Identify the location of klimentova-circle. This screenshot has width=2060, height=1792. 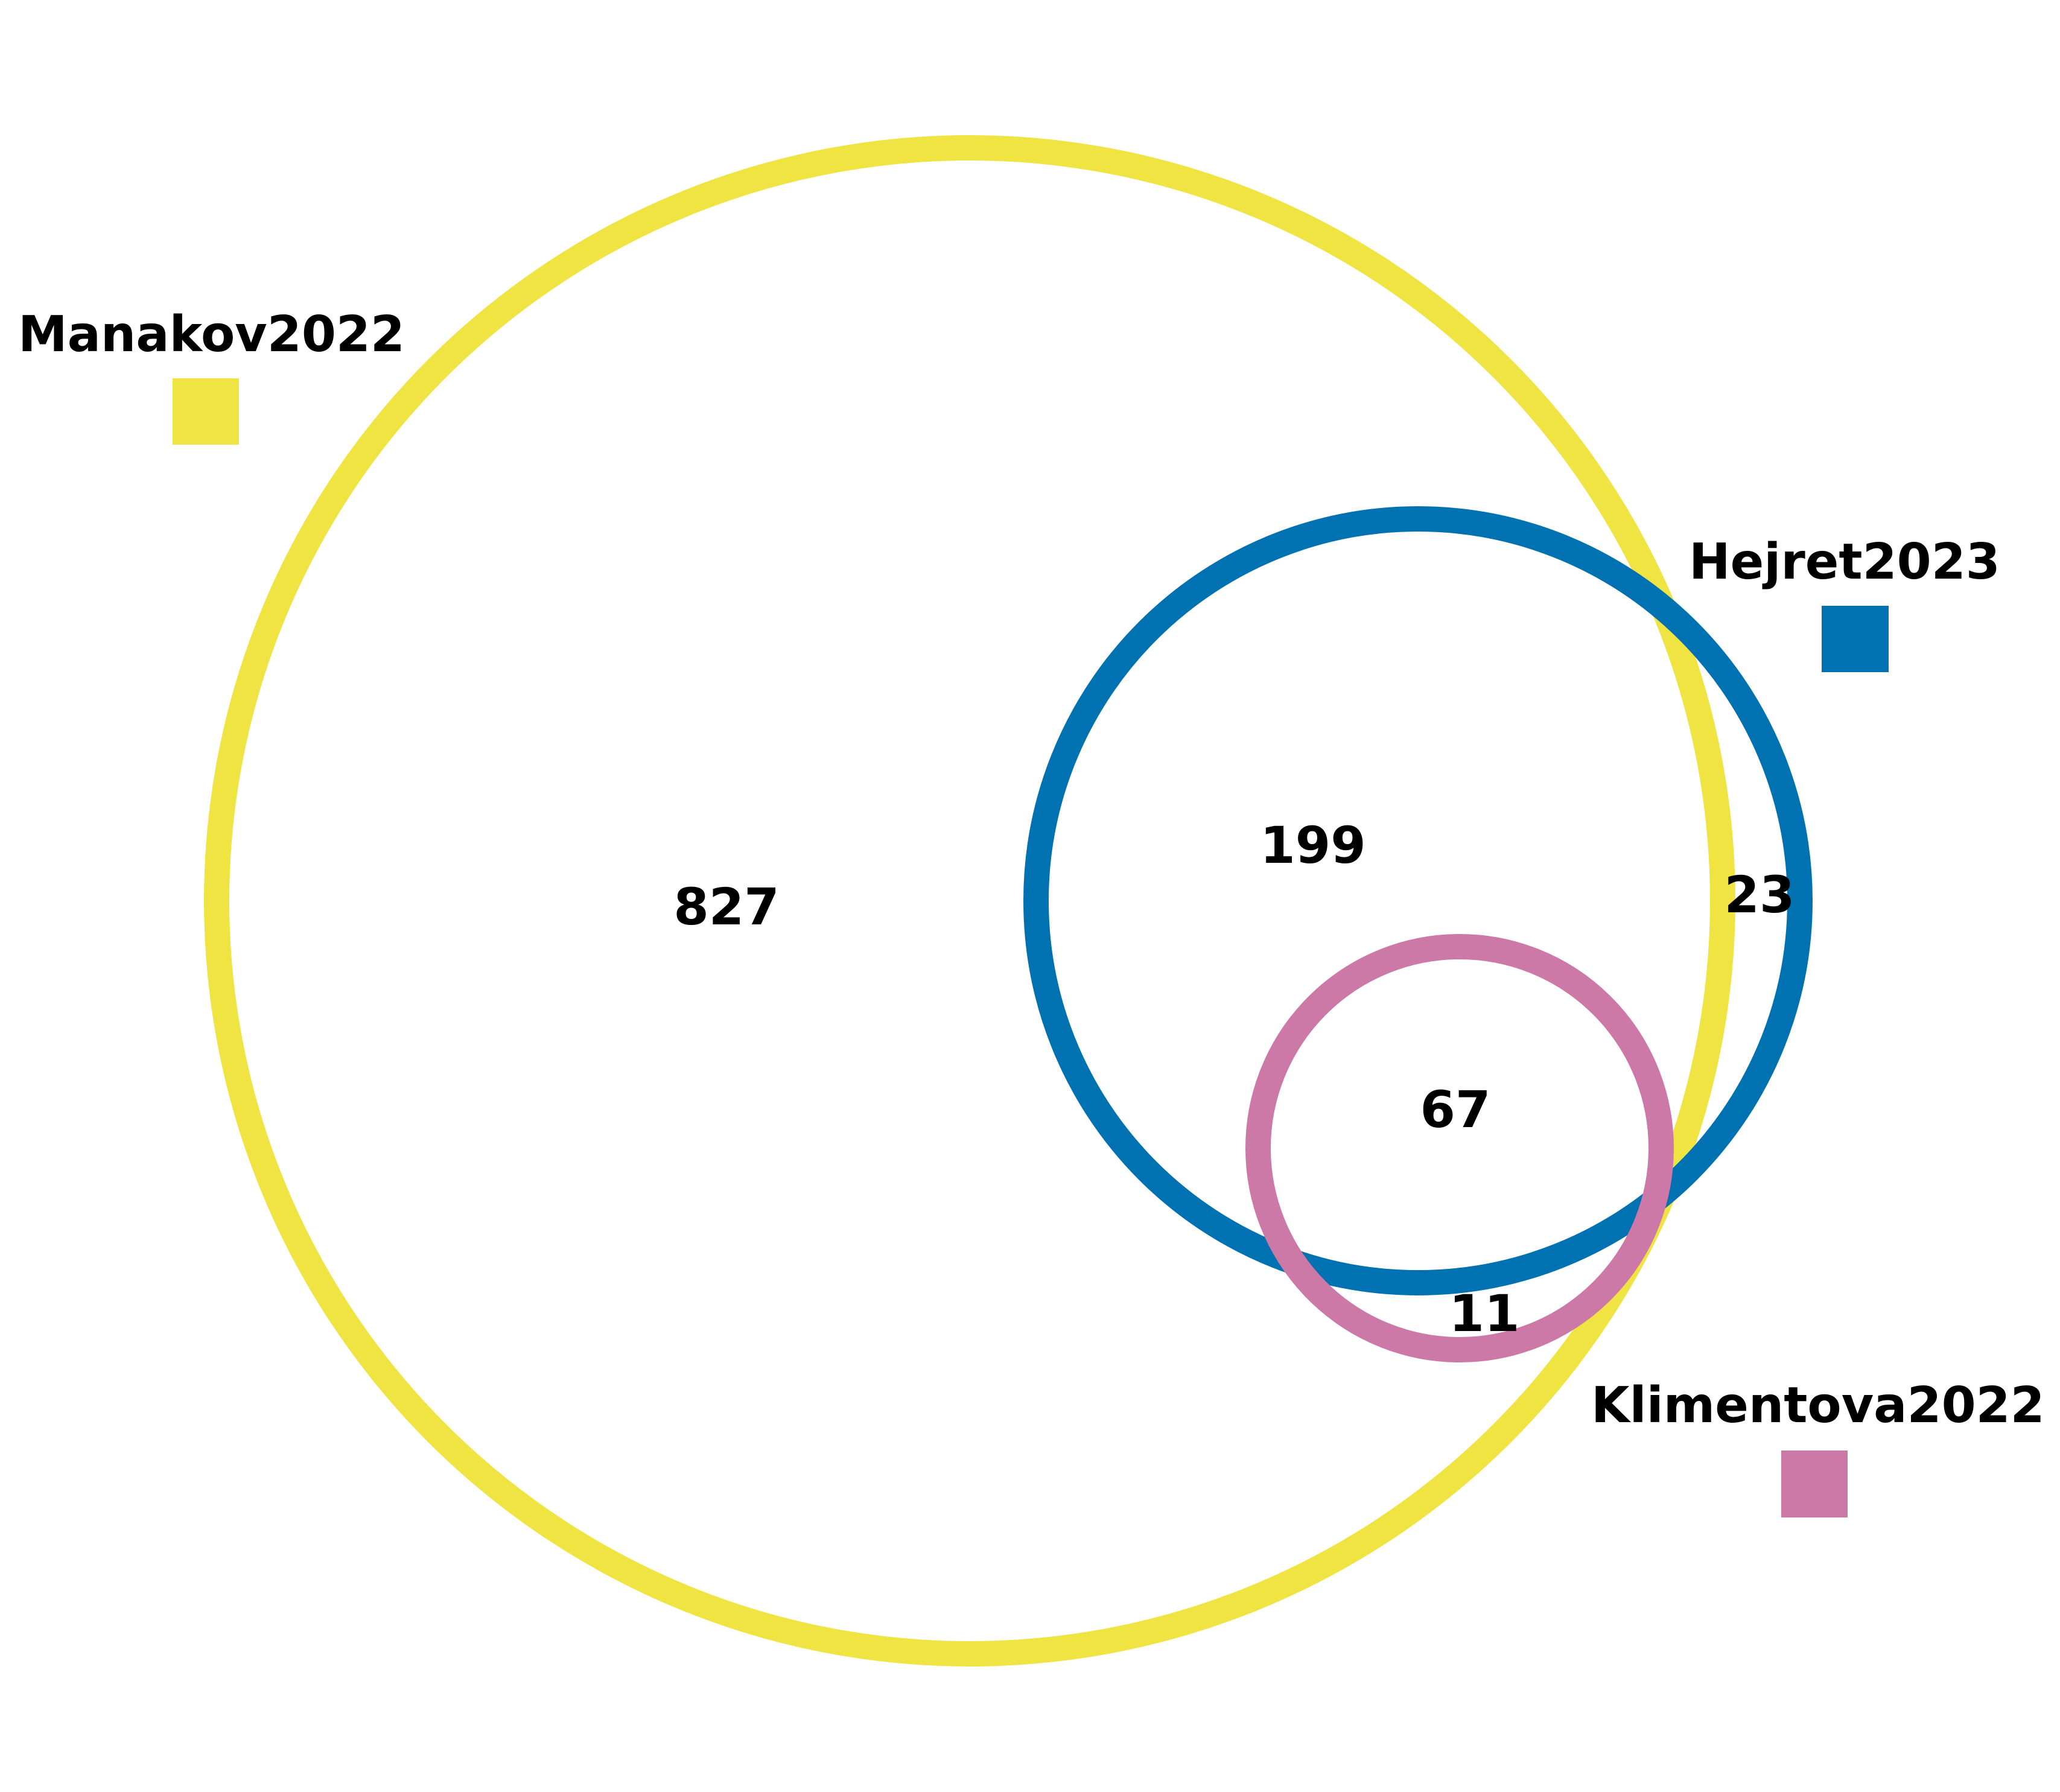
(1459, 1148).